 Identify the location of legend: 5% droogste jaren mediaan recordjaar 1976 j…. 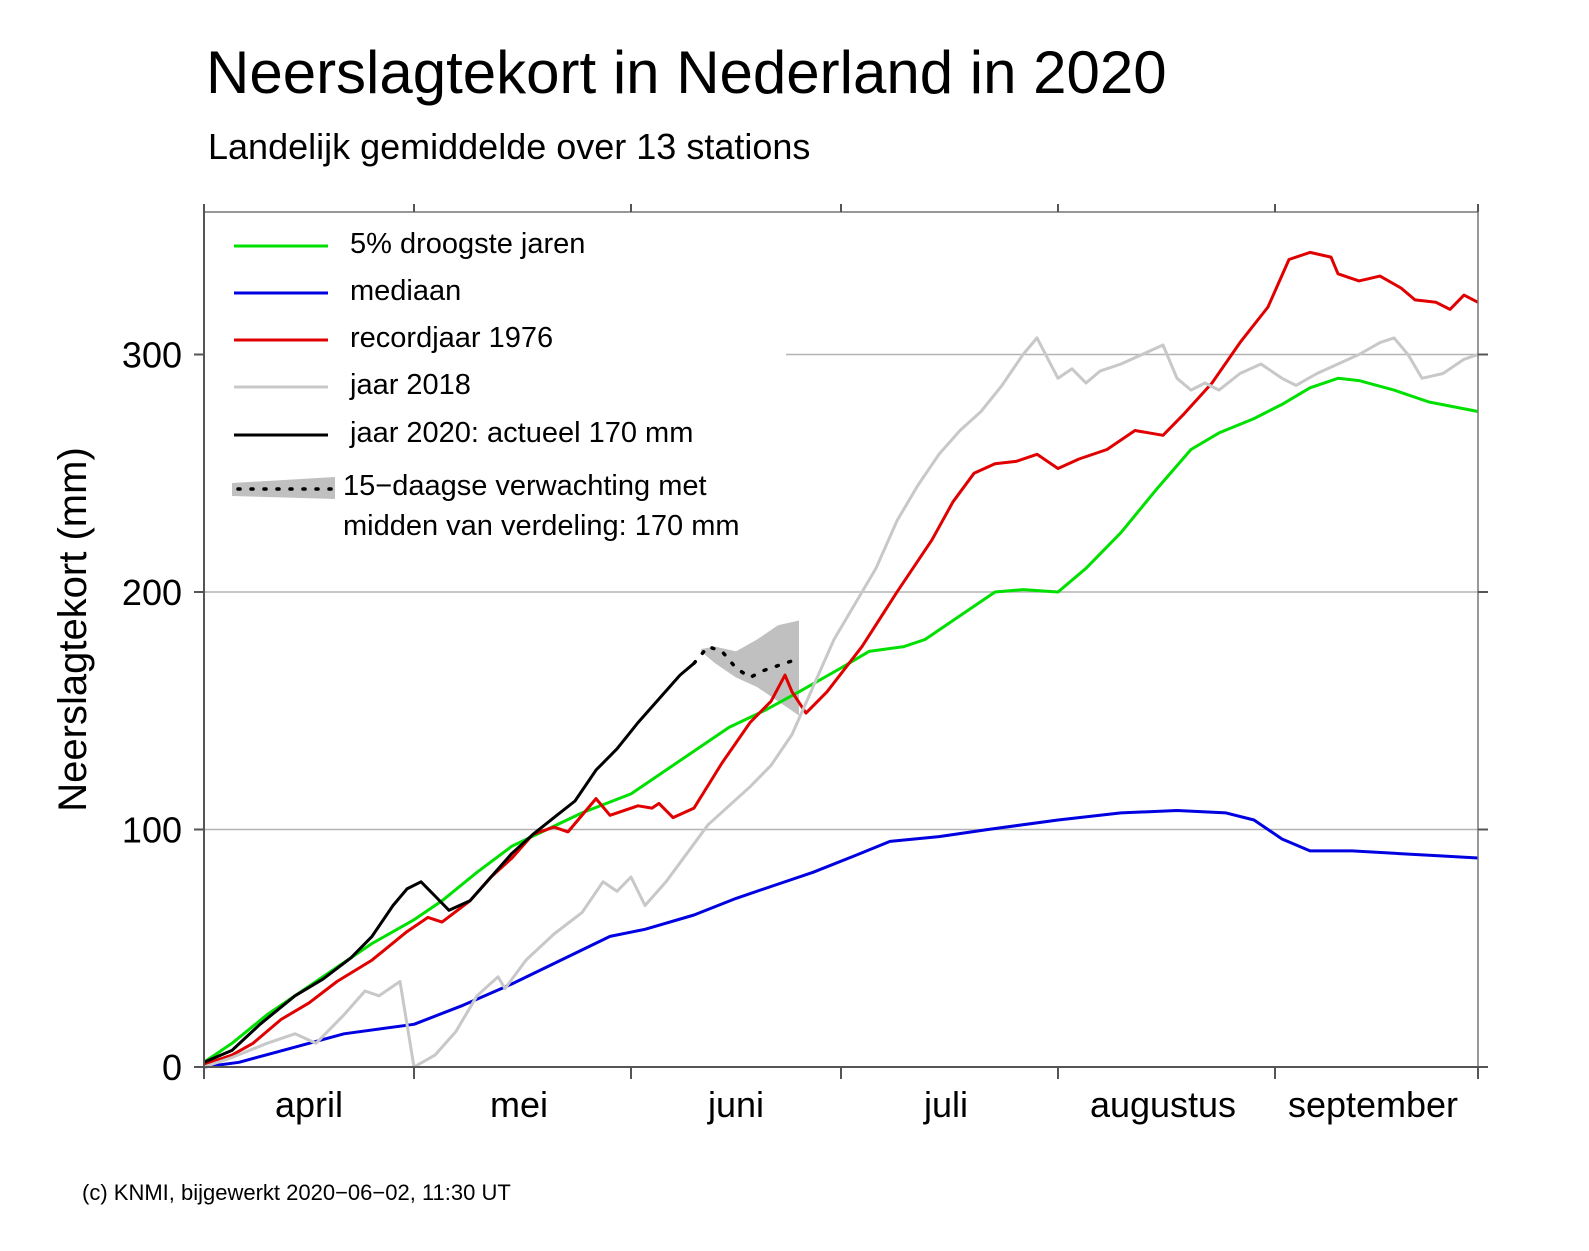
(486, 385).